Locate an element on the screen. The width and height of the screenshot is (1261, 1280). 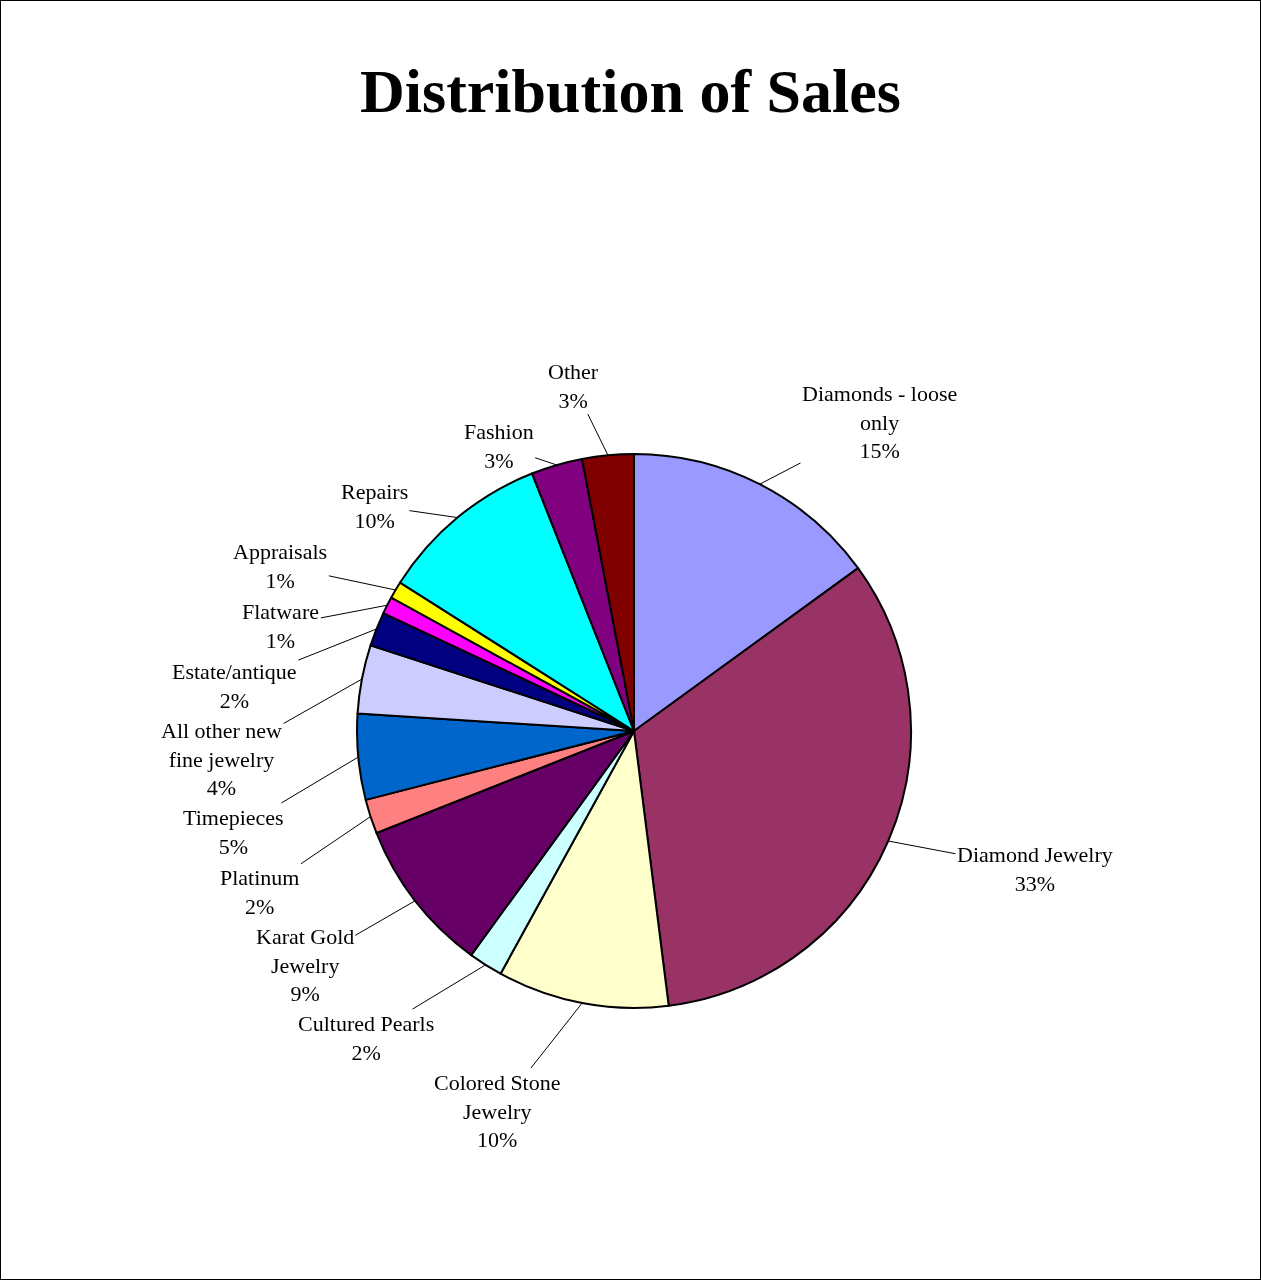
slice-label: Platinum is located at coordinates (260, 877).